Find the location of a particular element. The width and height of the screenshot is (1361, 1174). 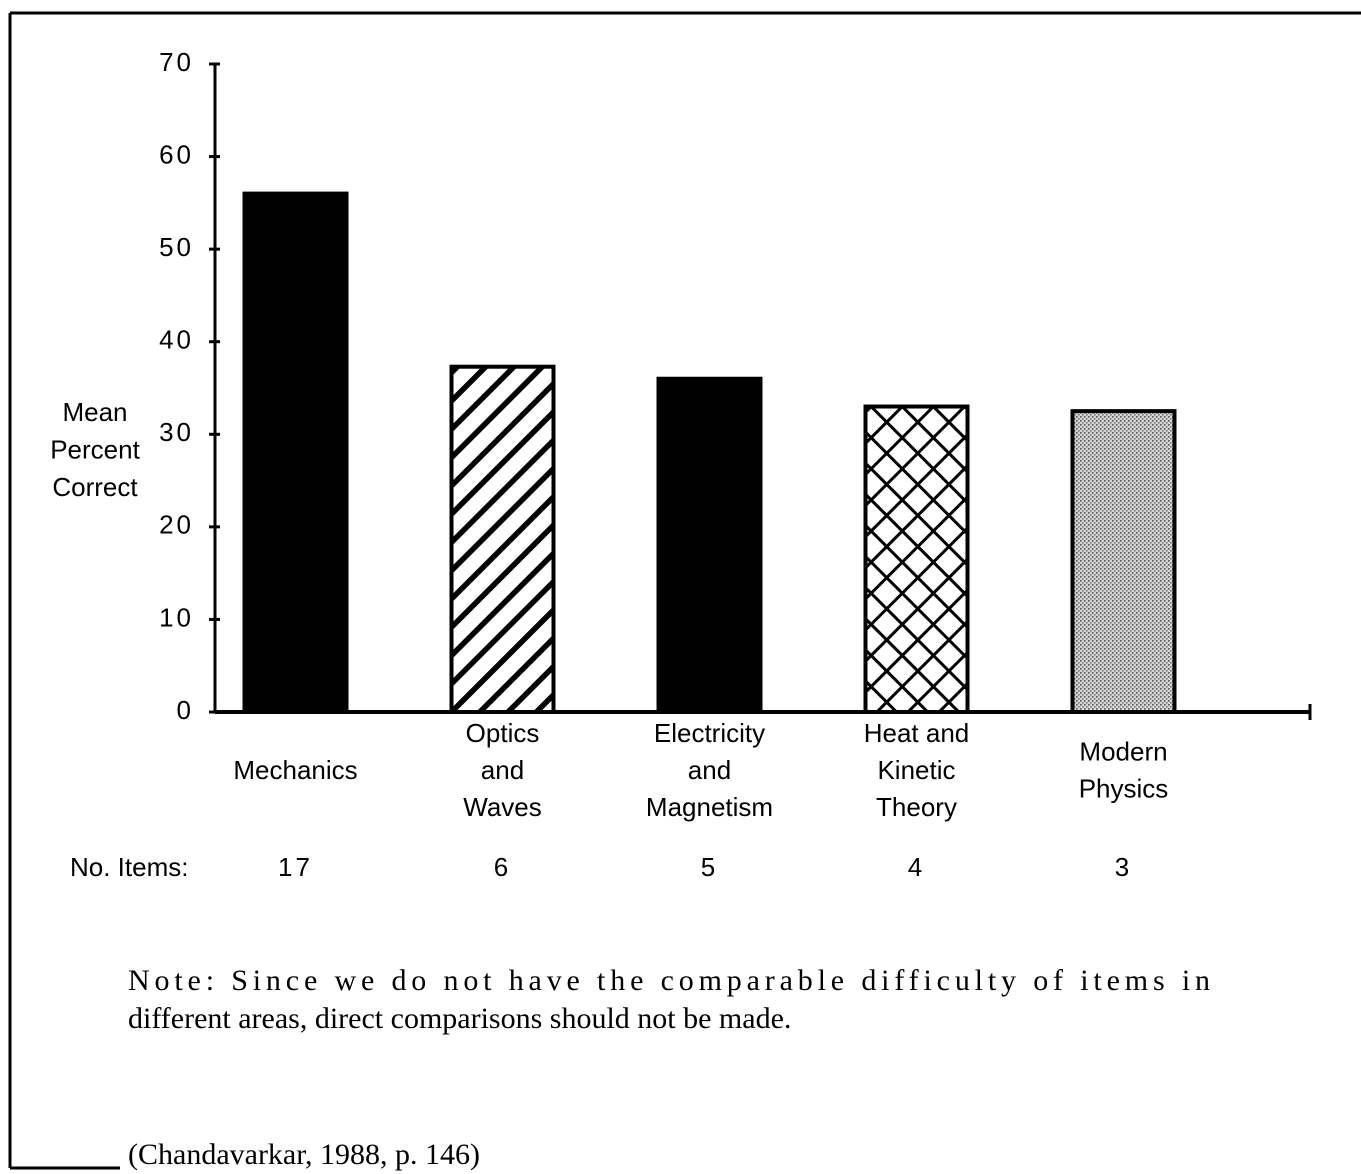

y-axis-label: Mean is located at coordinates (94, 412).